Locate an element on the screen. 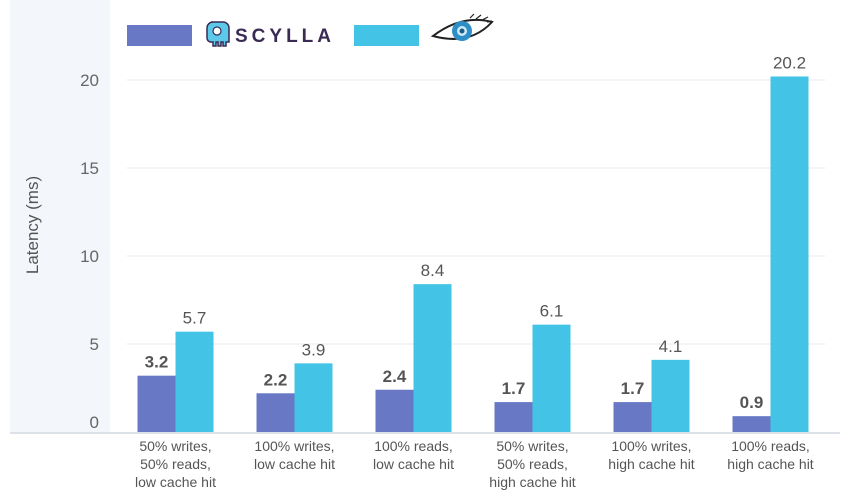 This screenshot has height=502, width=866. legend-label-scylla: SCYLLA is located at coordinates (285, 36).